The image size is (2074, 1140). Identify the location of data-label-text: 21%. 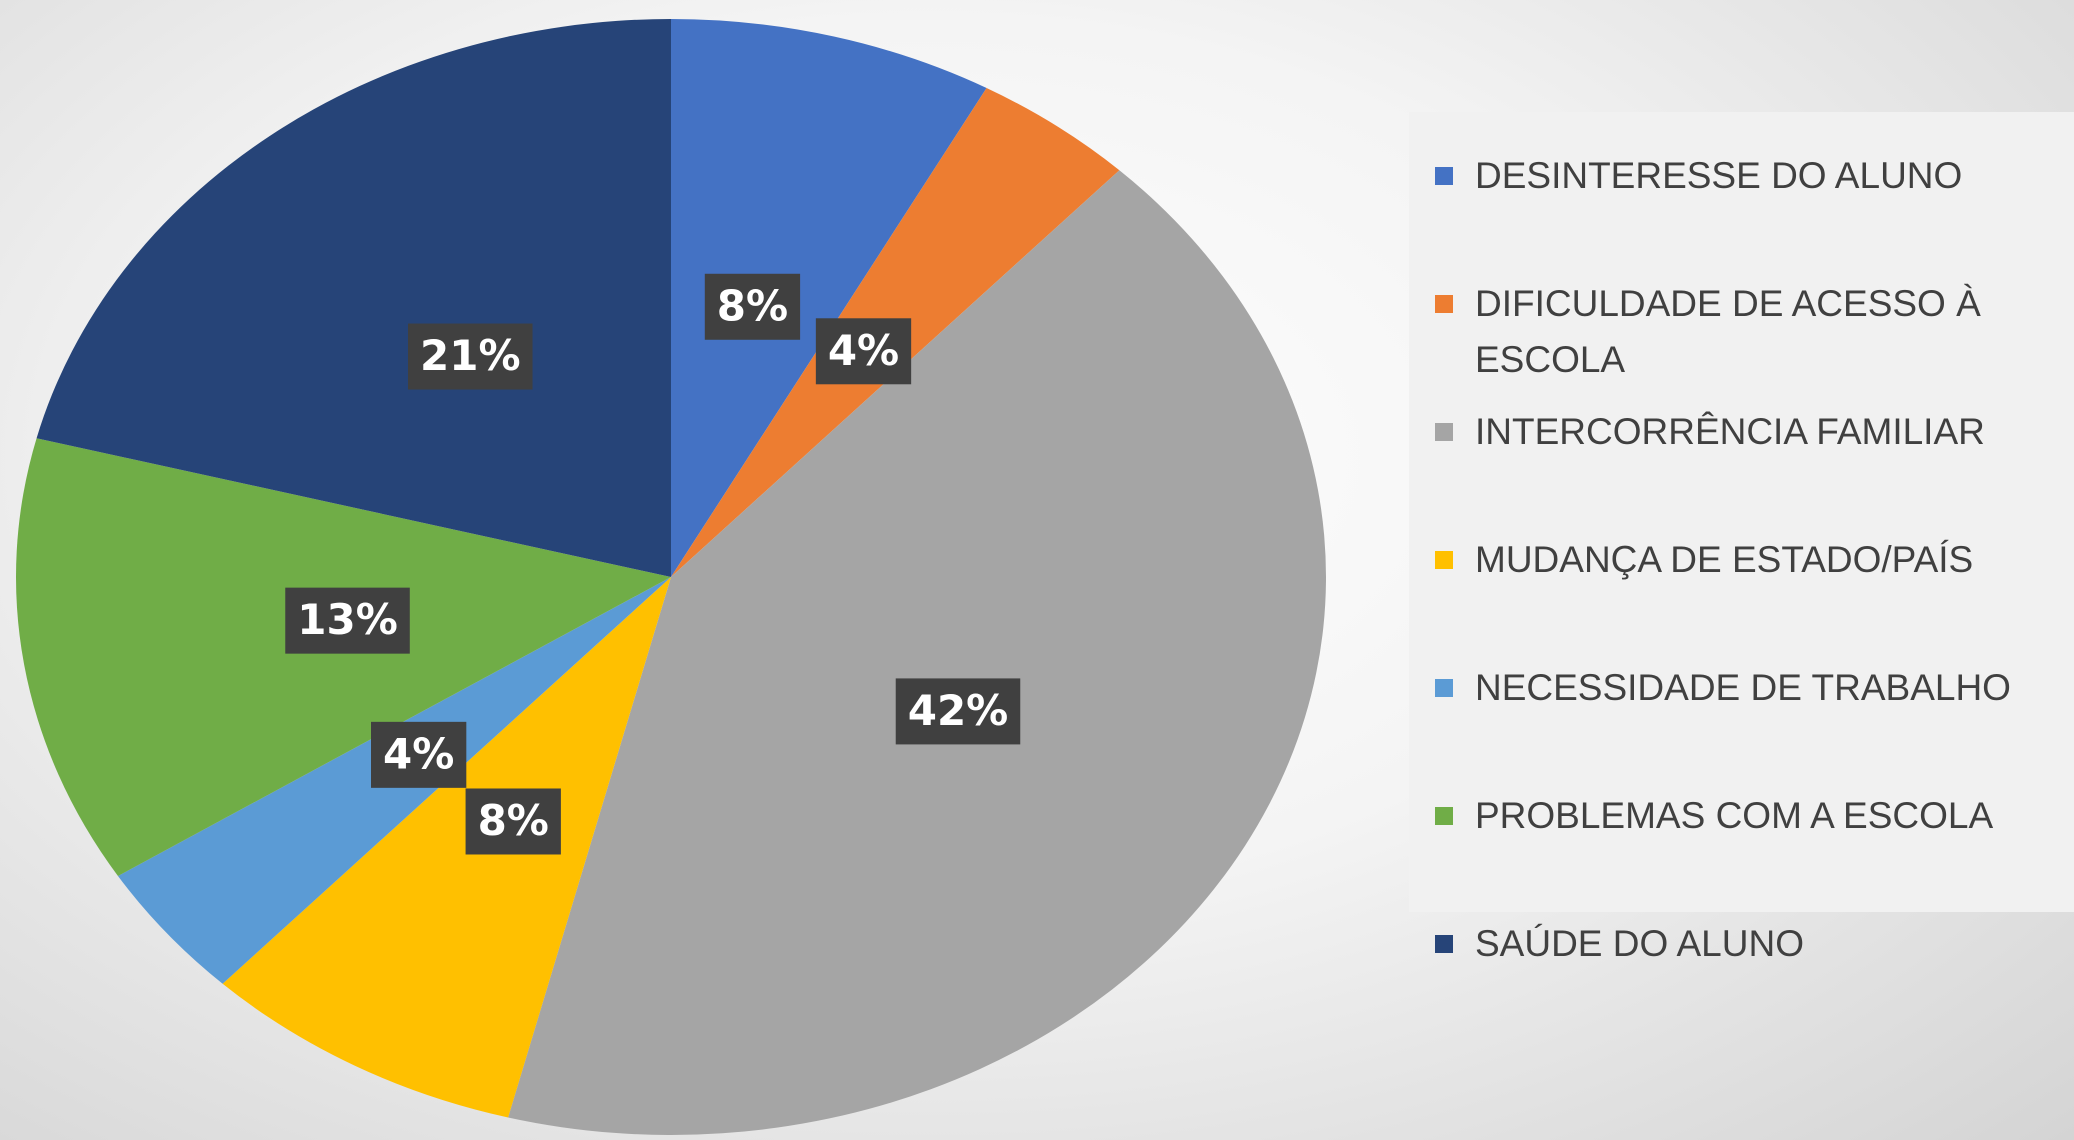
(470, 355).